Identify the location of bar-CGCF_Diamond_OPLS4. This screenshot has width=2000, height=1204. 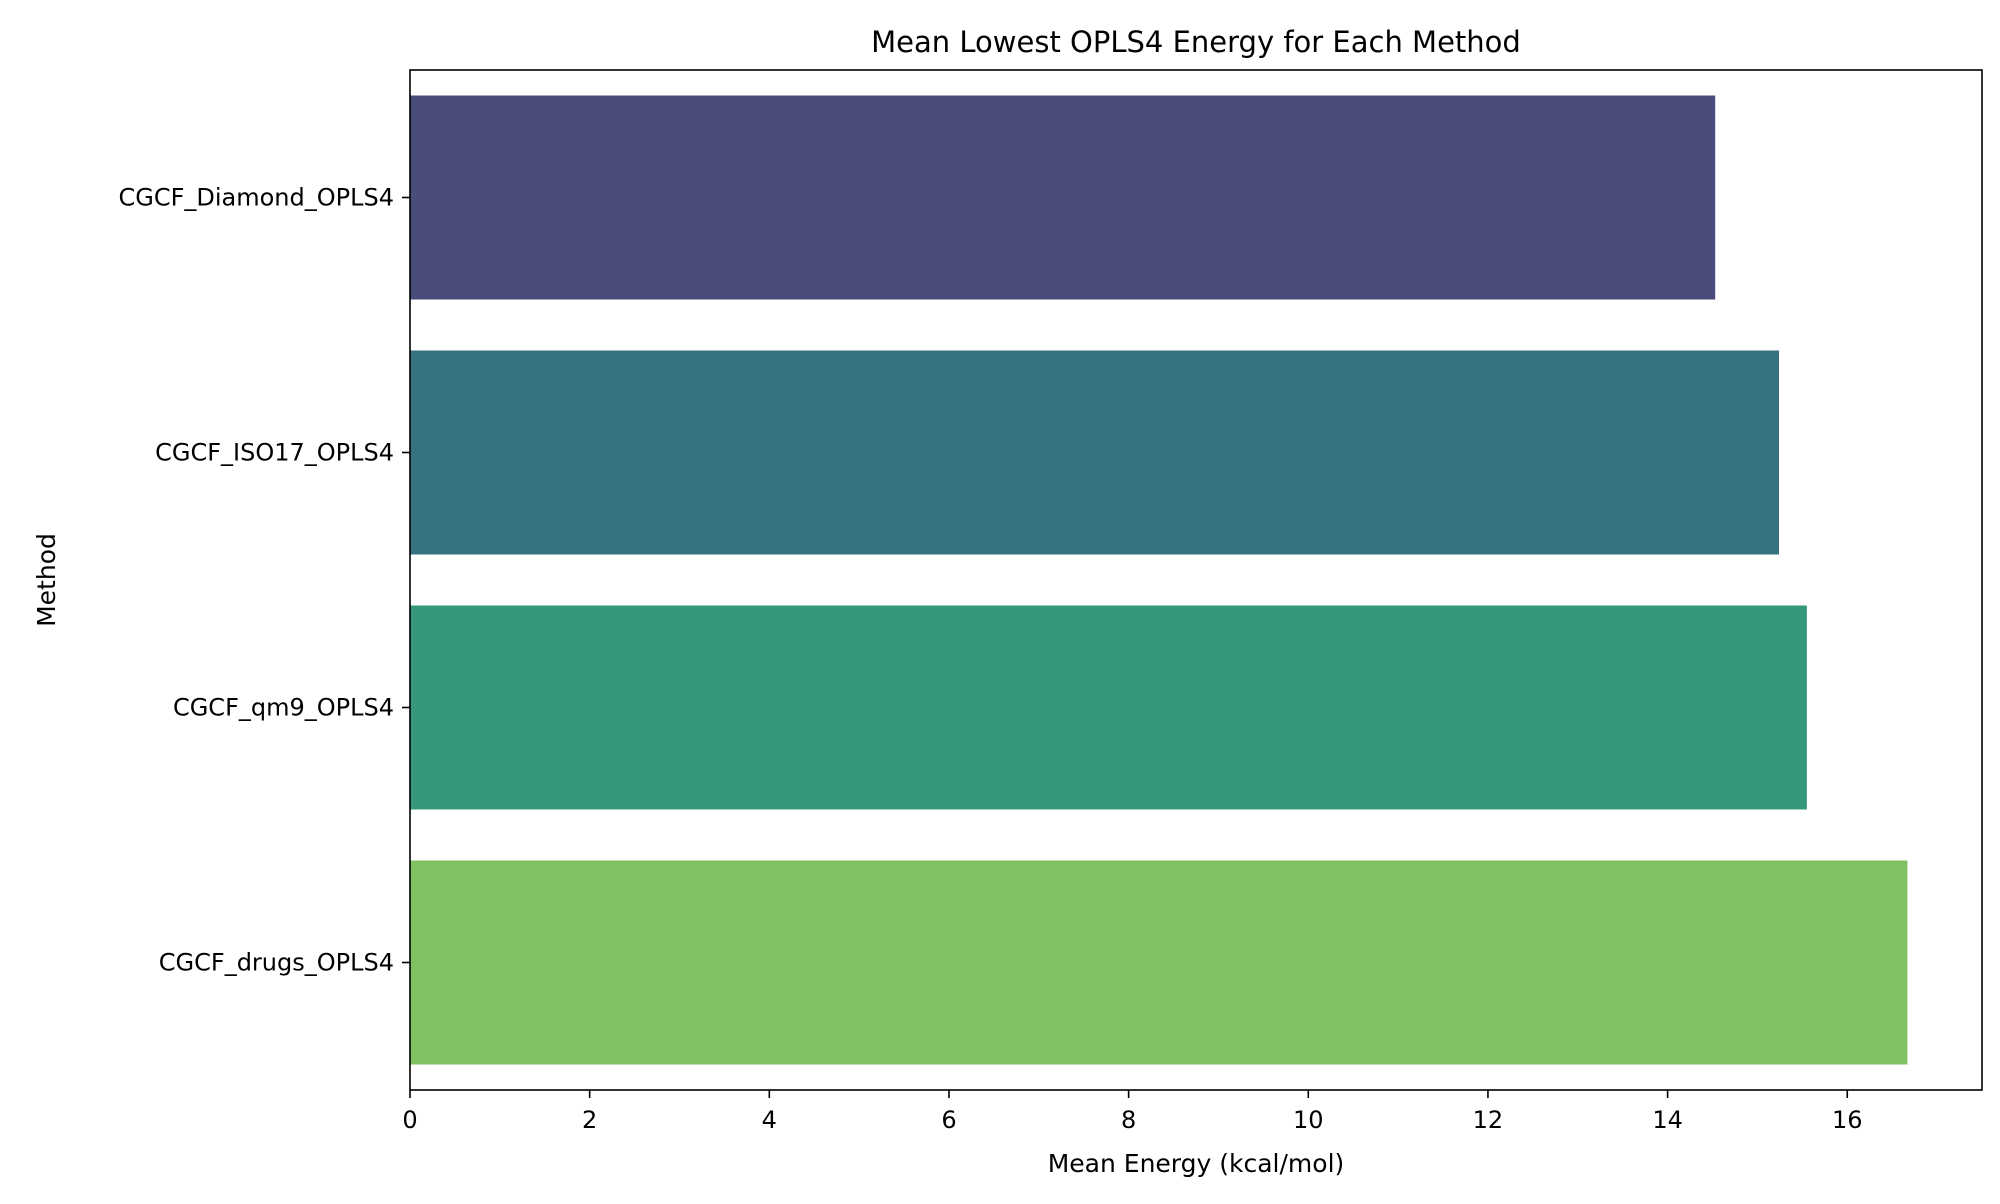
(1063, 197).